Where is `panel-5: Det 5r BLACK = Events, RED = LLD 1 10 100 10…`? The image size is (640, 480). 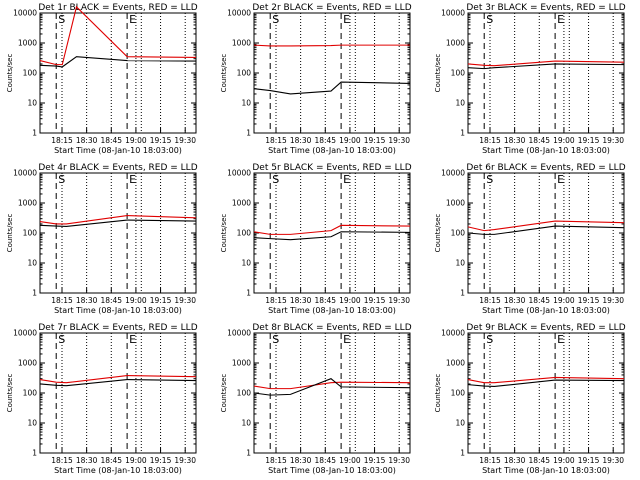 panel-5: Det 5r BLACK = Events, RED = LLD 1 10 100 10… is located at coordinates (316, 239).